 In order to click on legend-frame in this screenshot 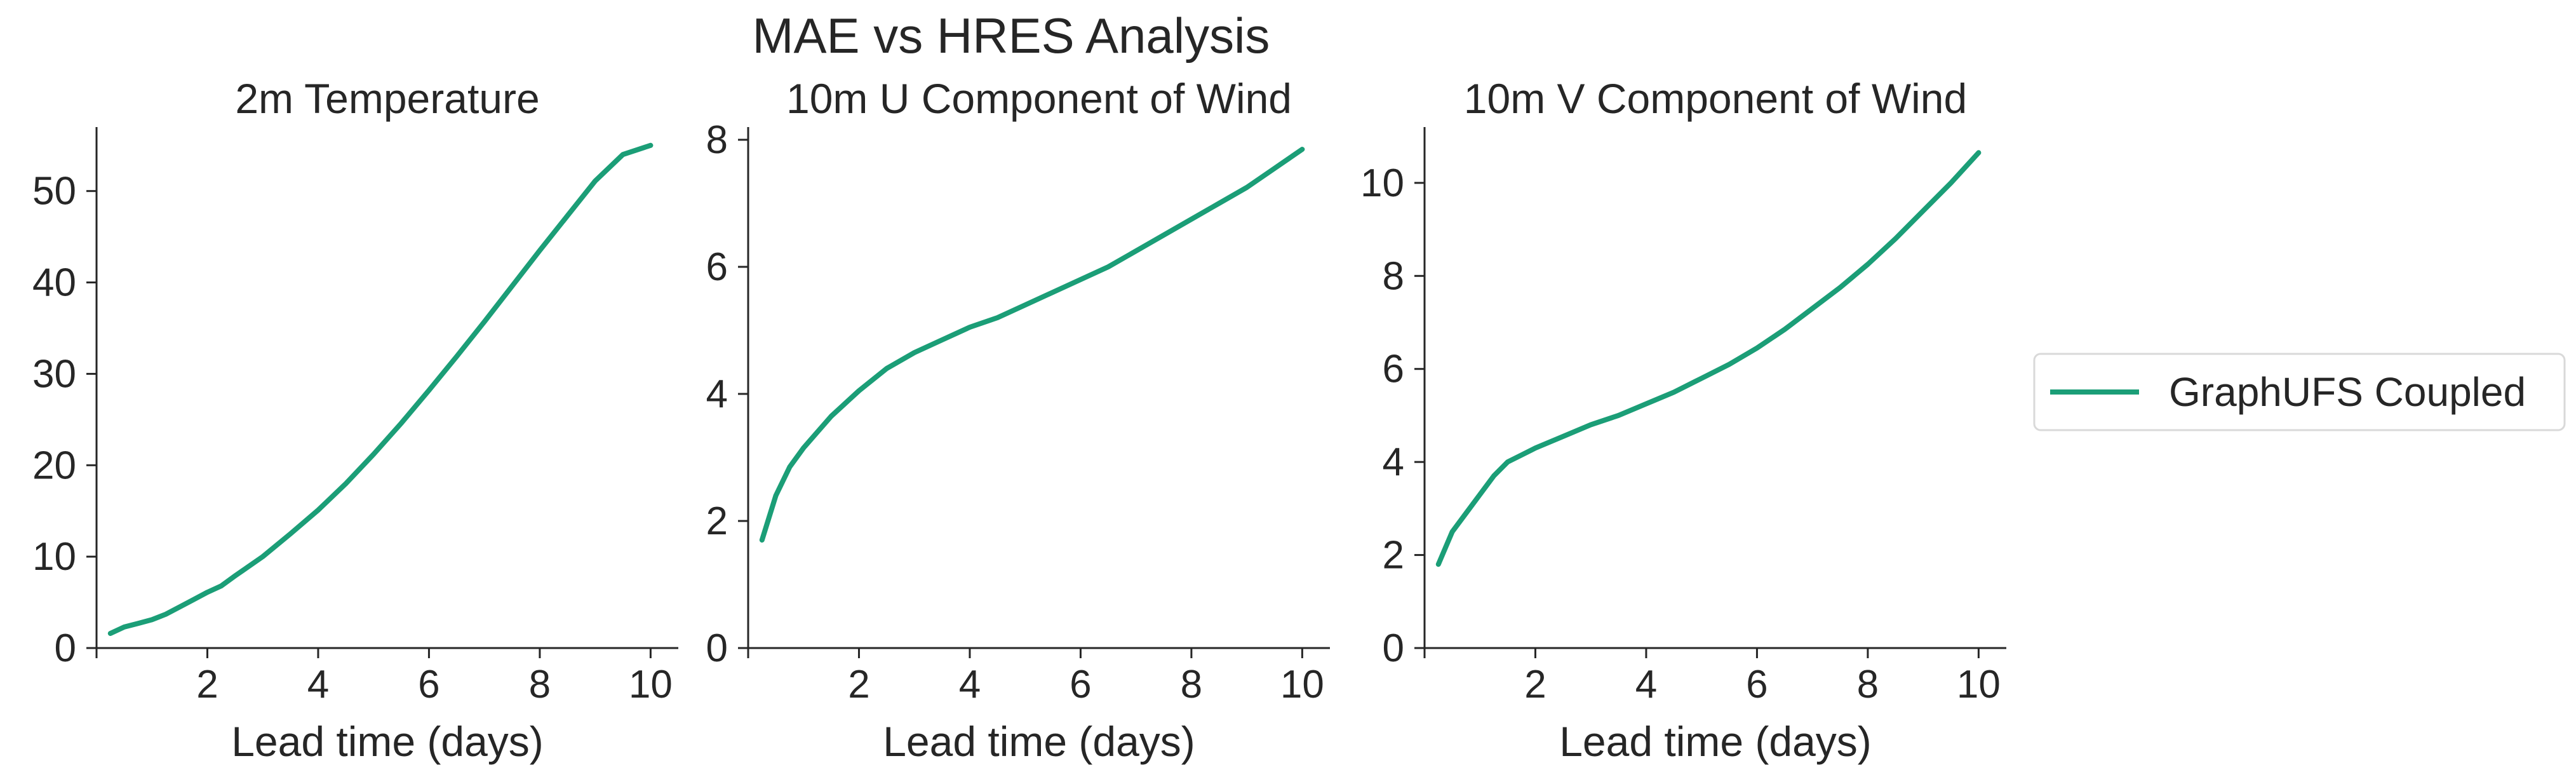, I will do `click(2299, 392)`.